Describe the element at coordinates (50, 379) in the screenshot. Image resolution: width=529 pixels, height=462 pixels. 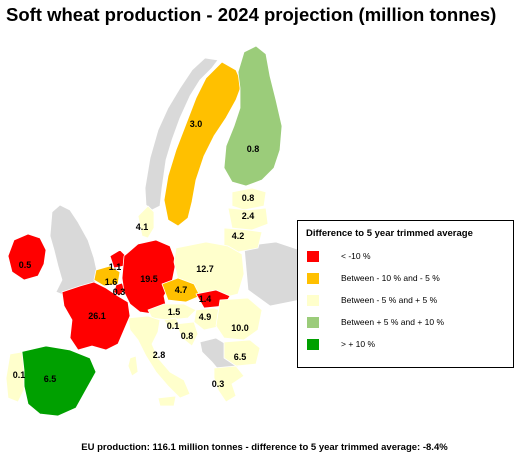
I see `value-spain: 6.5` at that location.